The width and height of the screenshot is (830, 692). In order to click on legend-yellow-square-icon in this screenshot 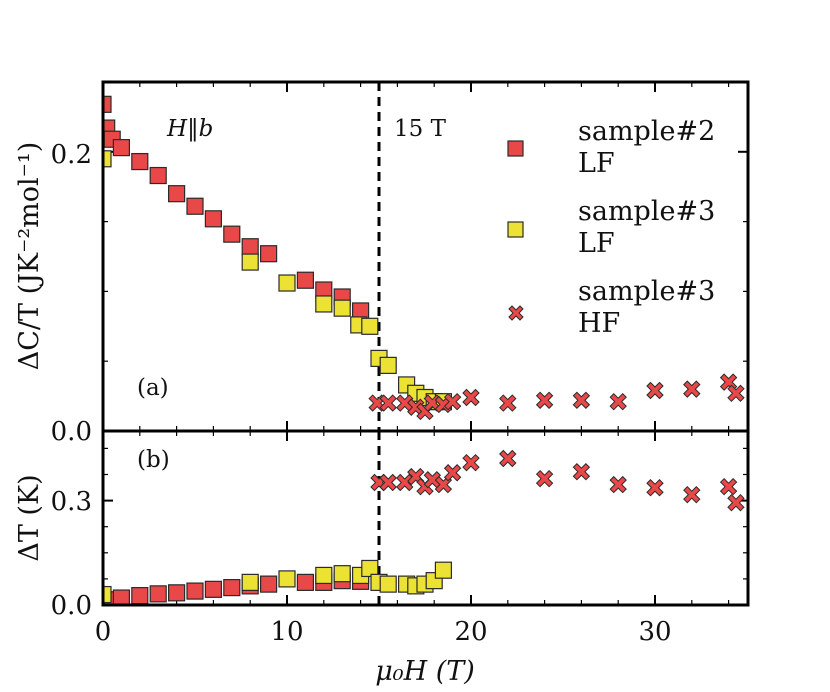, I will do `click(515, 229)`.